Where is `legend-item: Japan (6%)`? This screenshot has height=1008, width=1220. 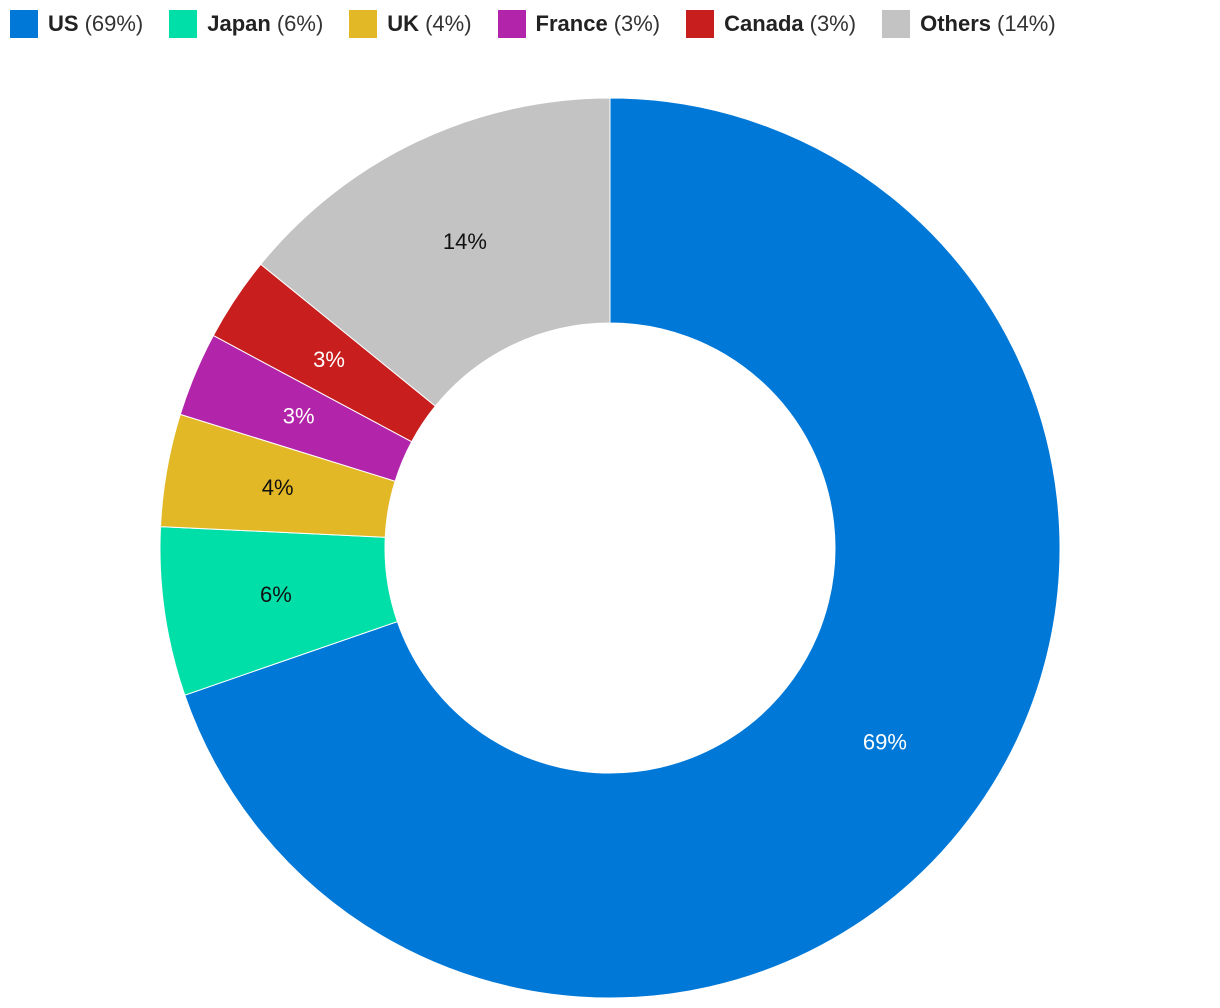 legend-item: Japan (6%) is located at coordinates (246, 24).